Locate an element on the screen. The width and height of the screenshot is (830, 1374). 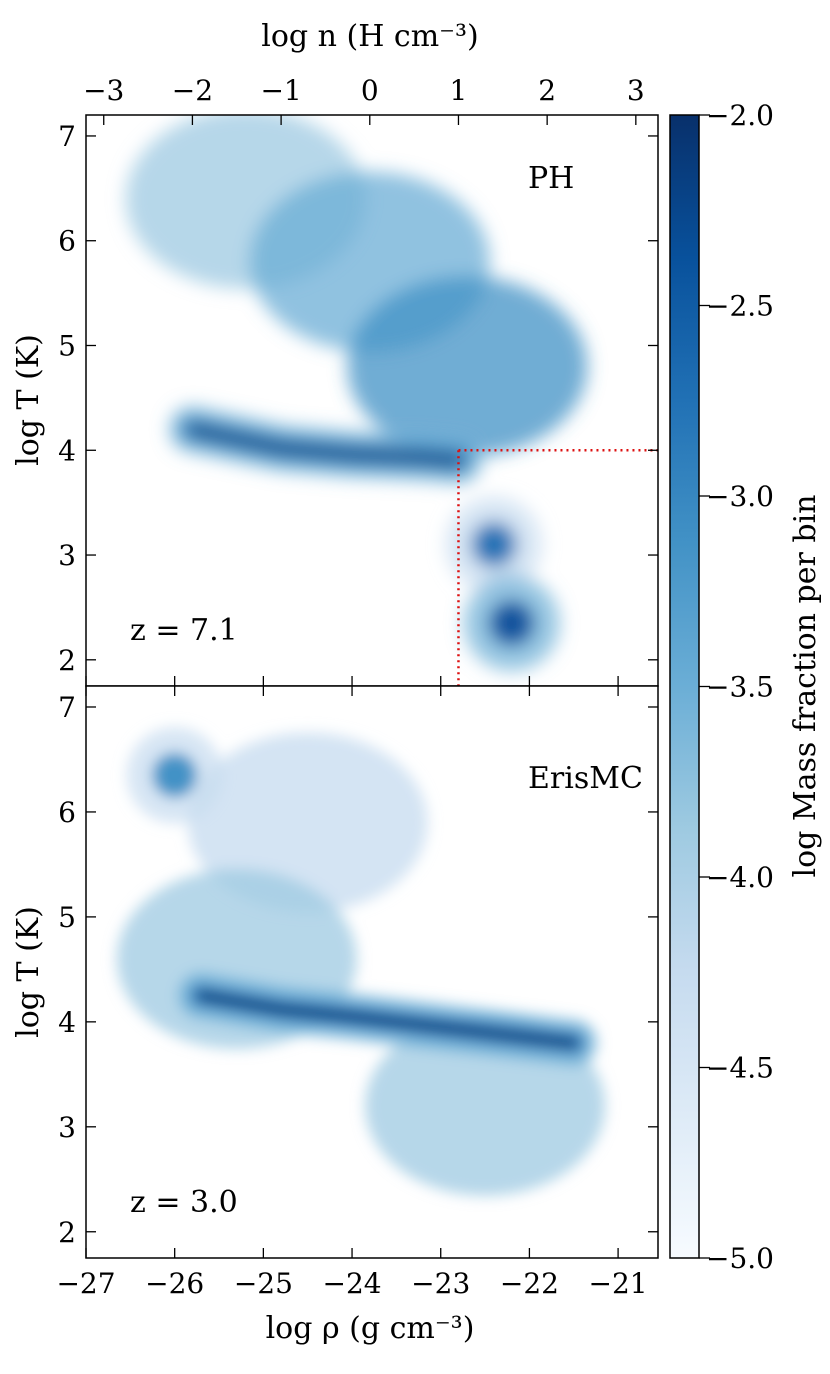
colorbar-tick-label: −3.5 is located at coordinates (740, 687).